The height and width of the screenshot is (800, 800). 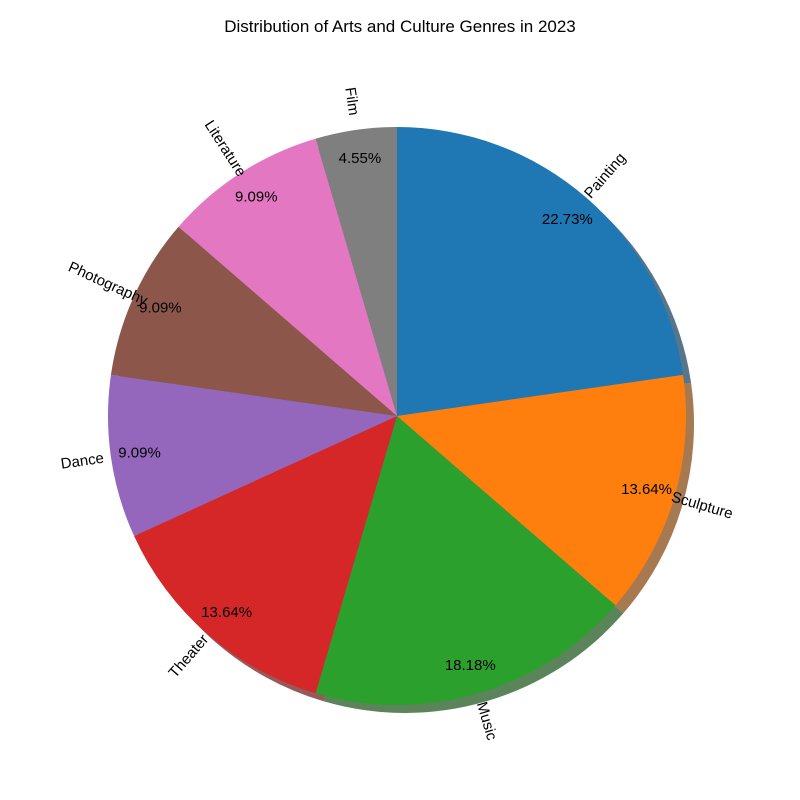 I want to click on label-dance: Dance, so click(x=82, y=461).